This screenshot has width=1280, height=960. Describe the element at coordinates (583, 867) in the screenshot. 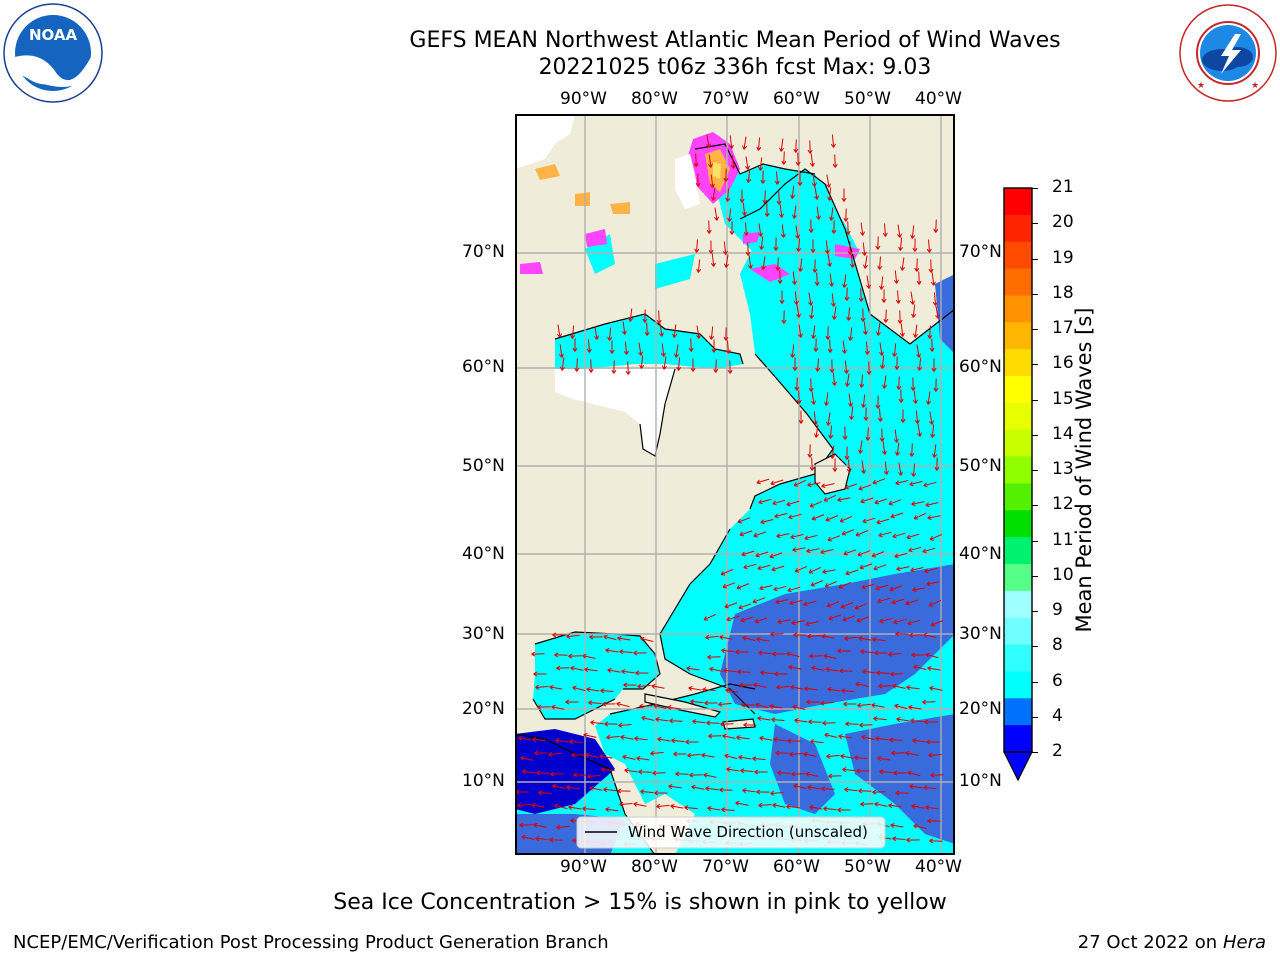

I see `lon-label-bottom: 90°W` at that location.